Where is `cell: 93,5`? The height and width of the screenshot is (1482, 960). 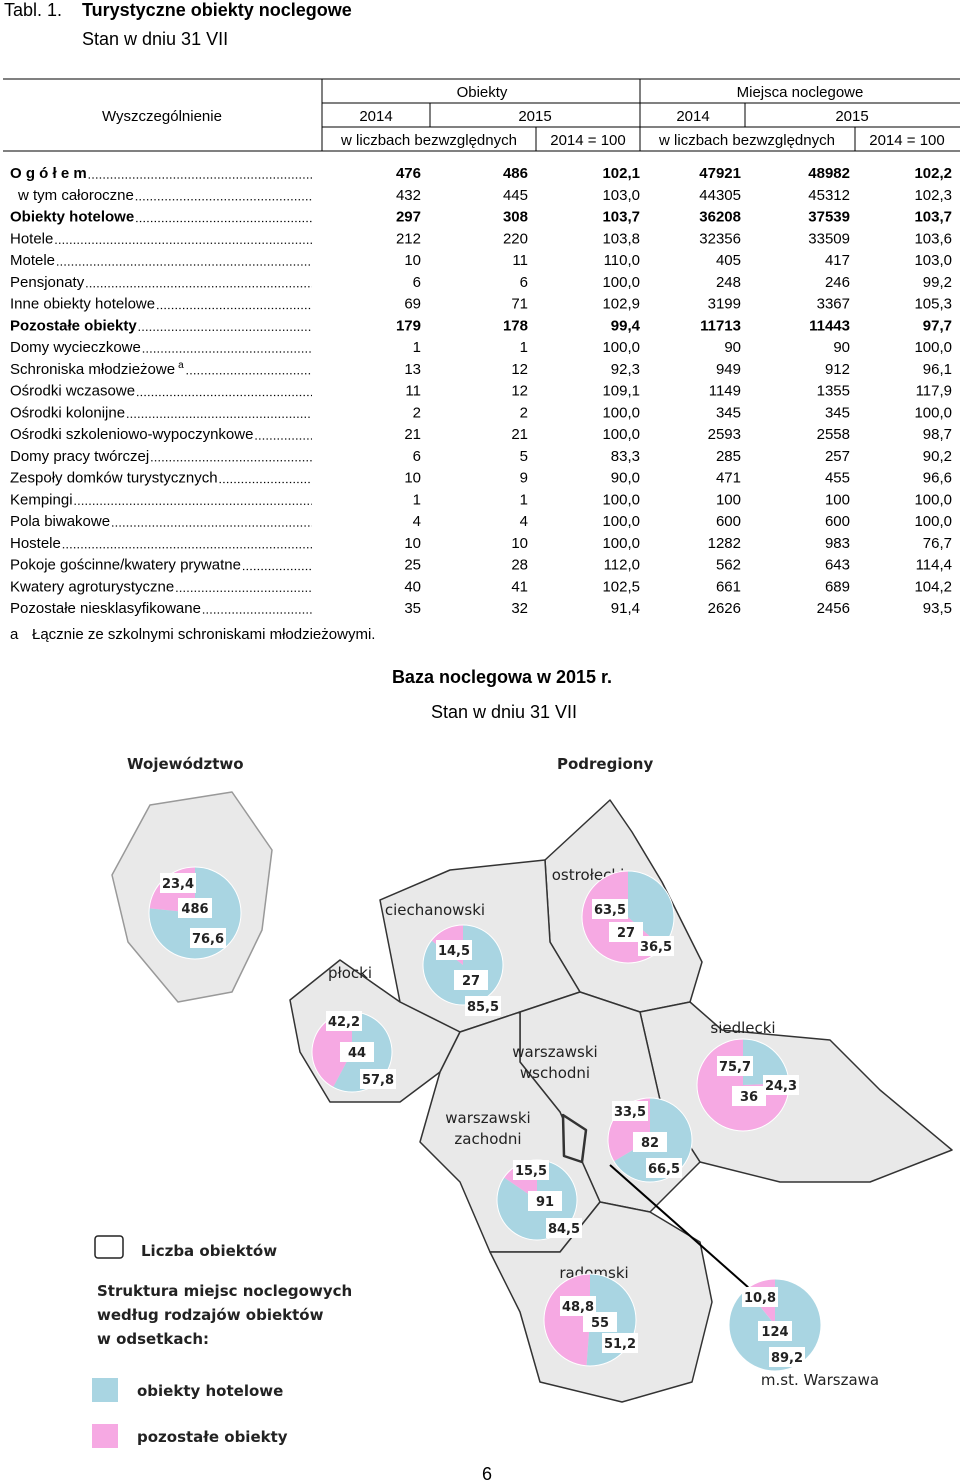
cell: 93,5 is located at coordinates (937, 608).